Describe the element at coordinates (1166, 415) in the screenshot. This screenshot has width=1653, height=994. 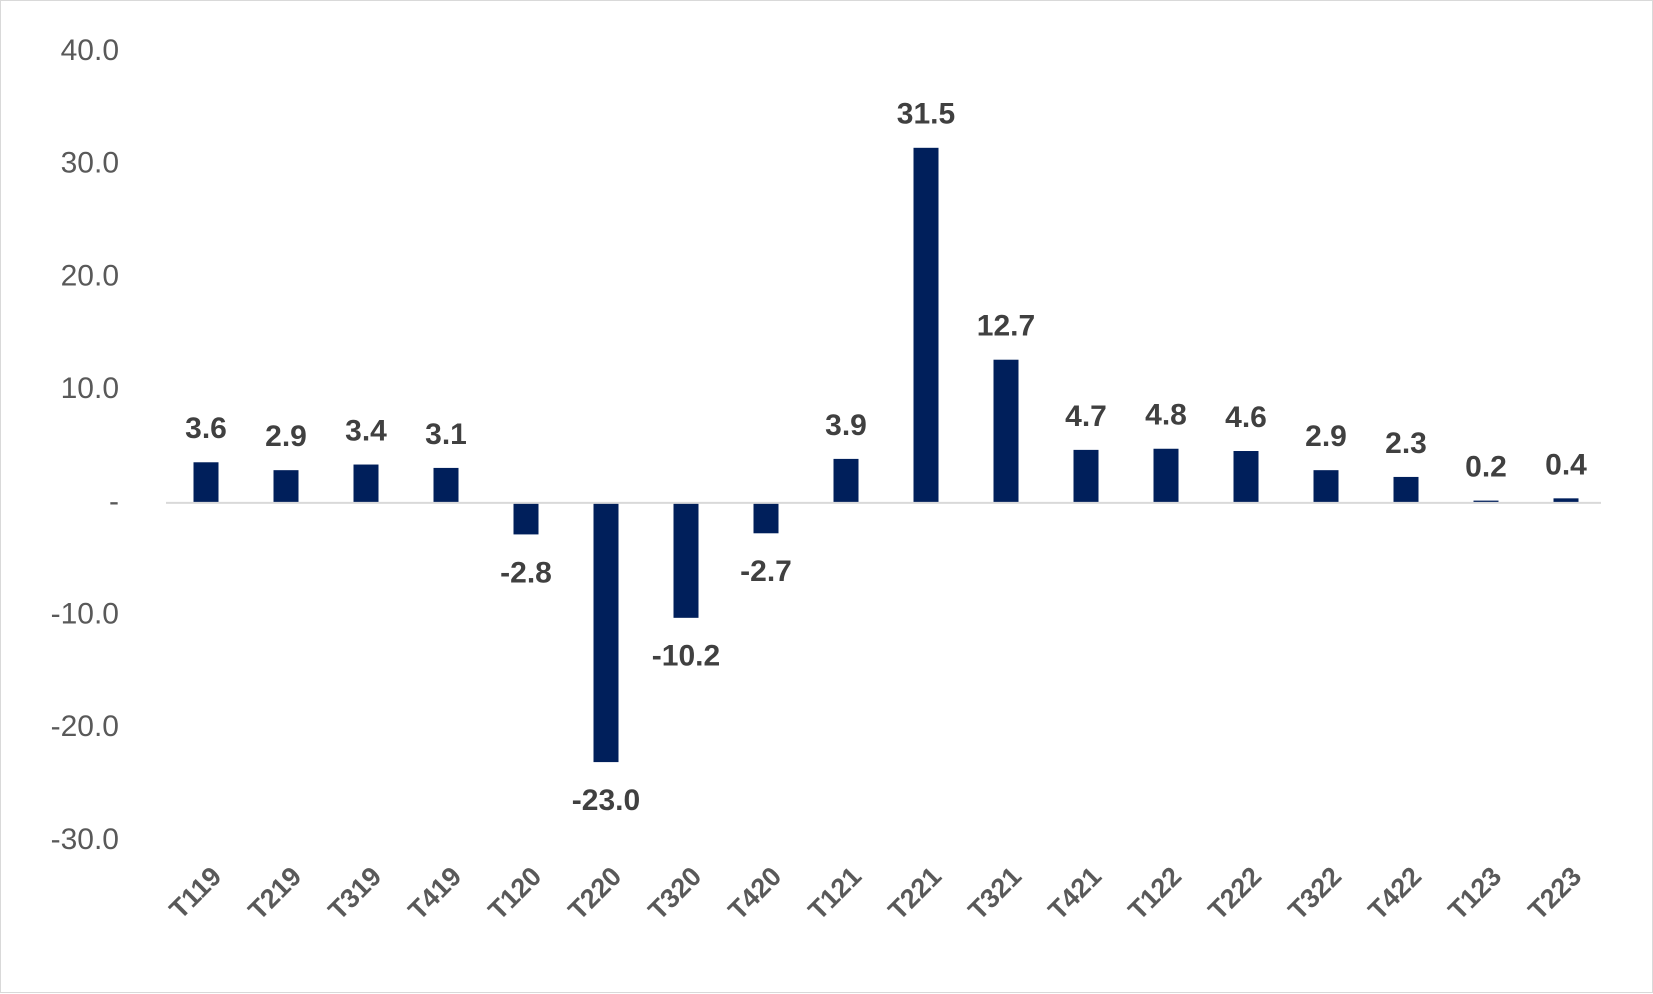
I see `data-label: 4.8` at that location.